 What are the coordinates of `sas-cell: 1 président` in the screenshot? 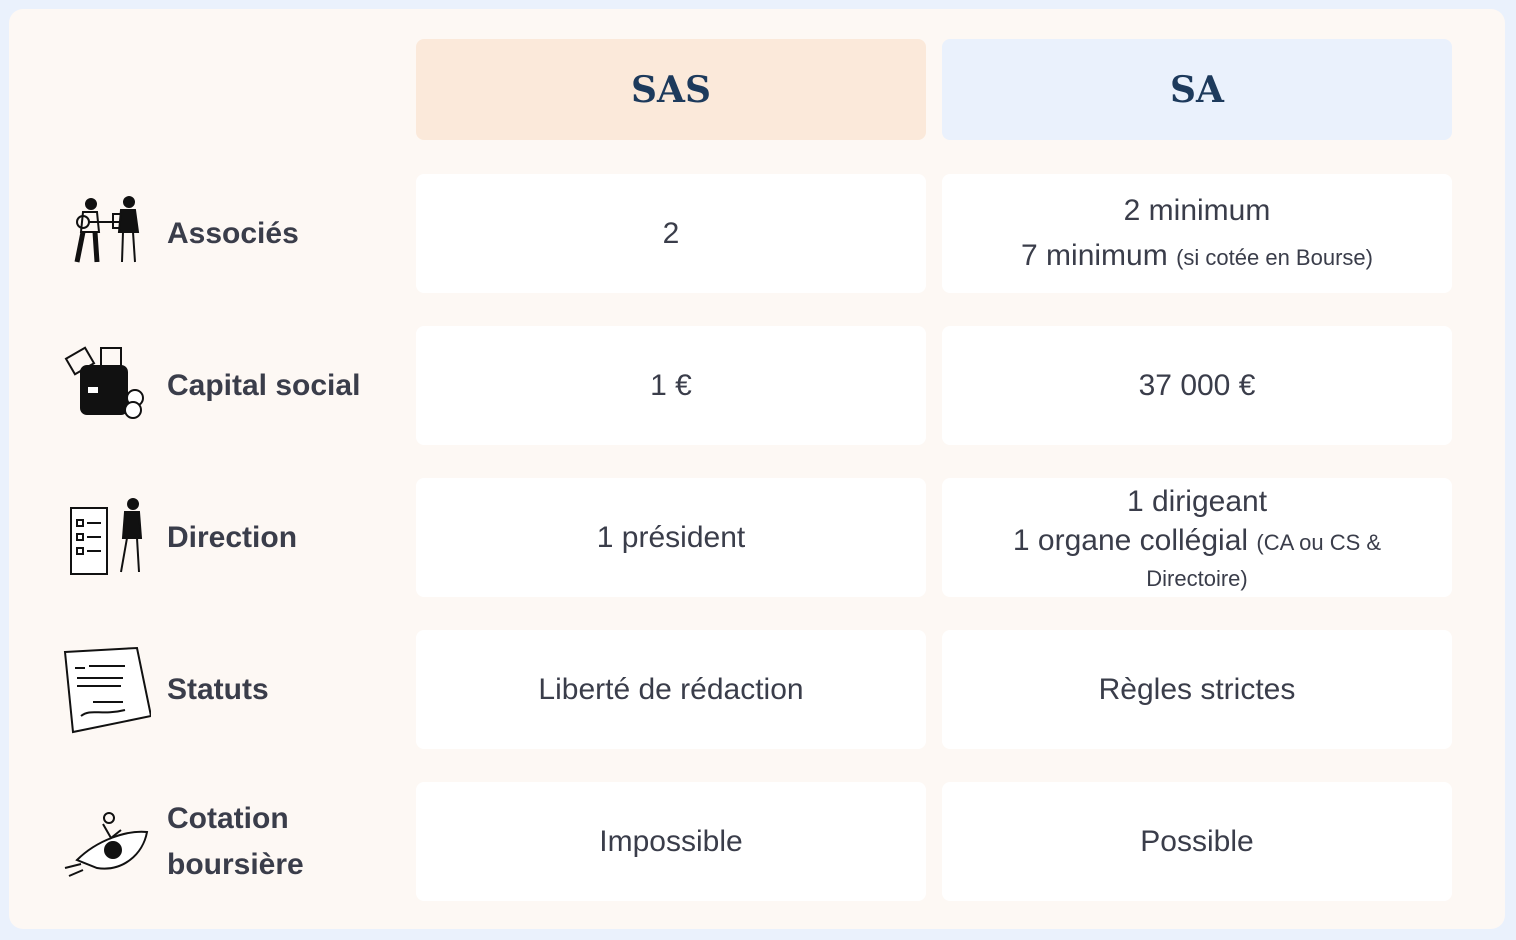 It's located at (671, 537).